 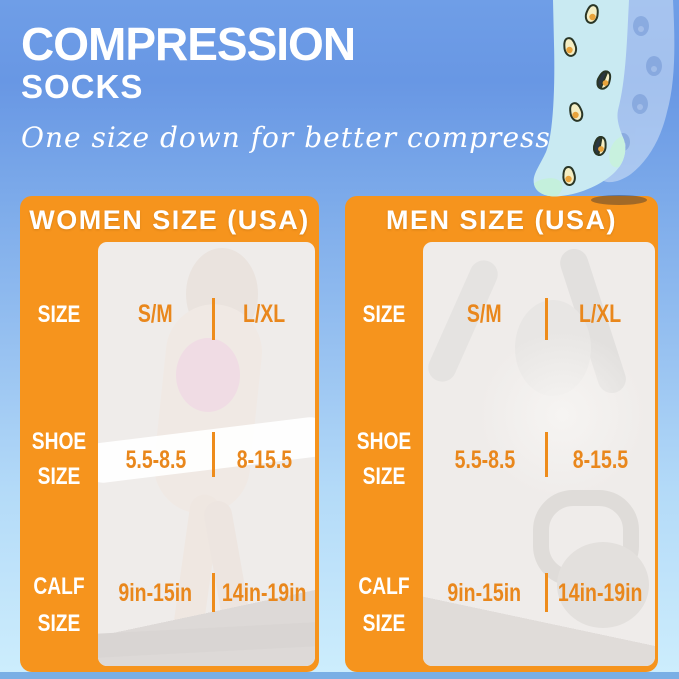 I want to click on men-size-row: S/M L/XL, so click(x=539, y=314).